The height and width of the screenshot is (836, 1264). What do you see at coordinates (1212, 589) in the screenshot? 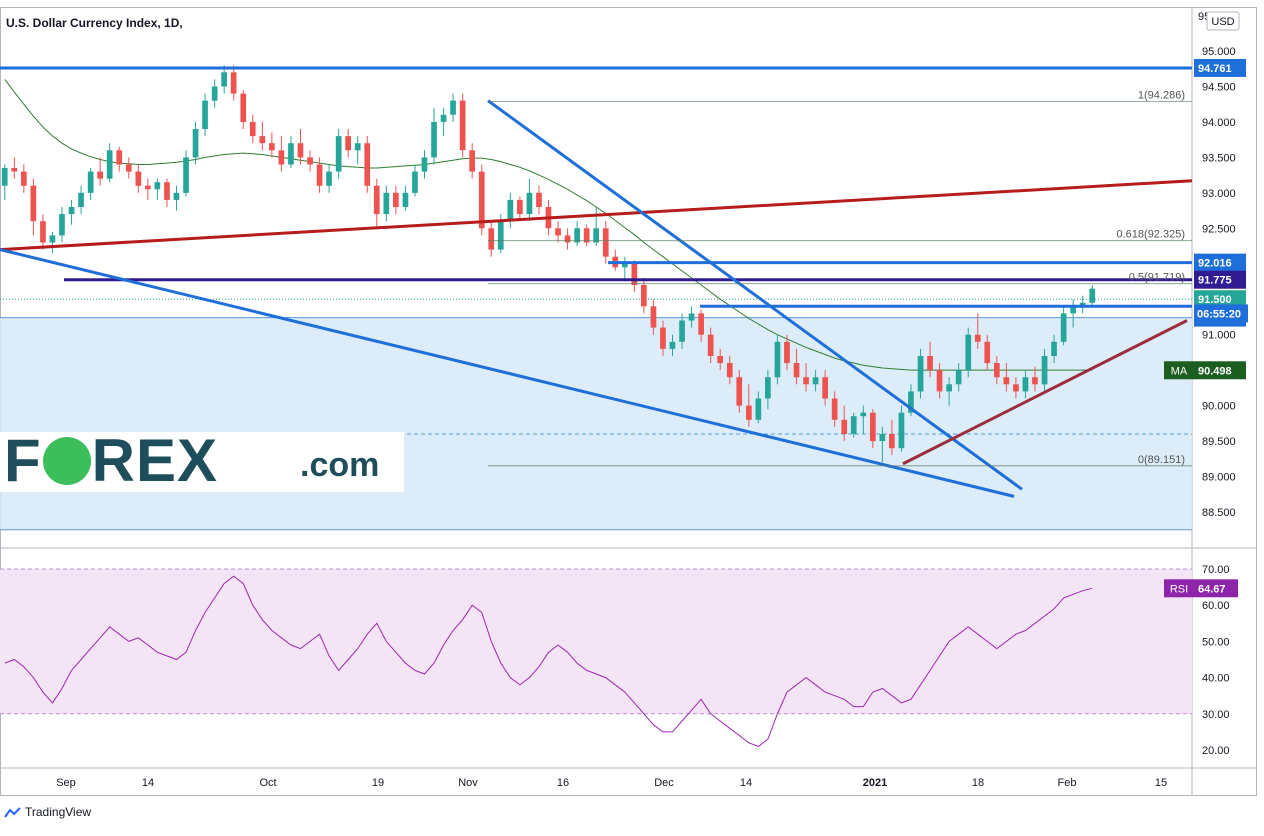
I see `rsi-value-text: 64.67` at bounding box center [1212, 589].